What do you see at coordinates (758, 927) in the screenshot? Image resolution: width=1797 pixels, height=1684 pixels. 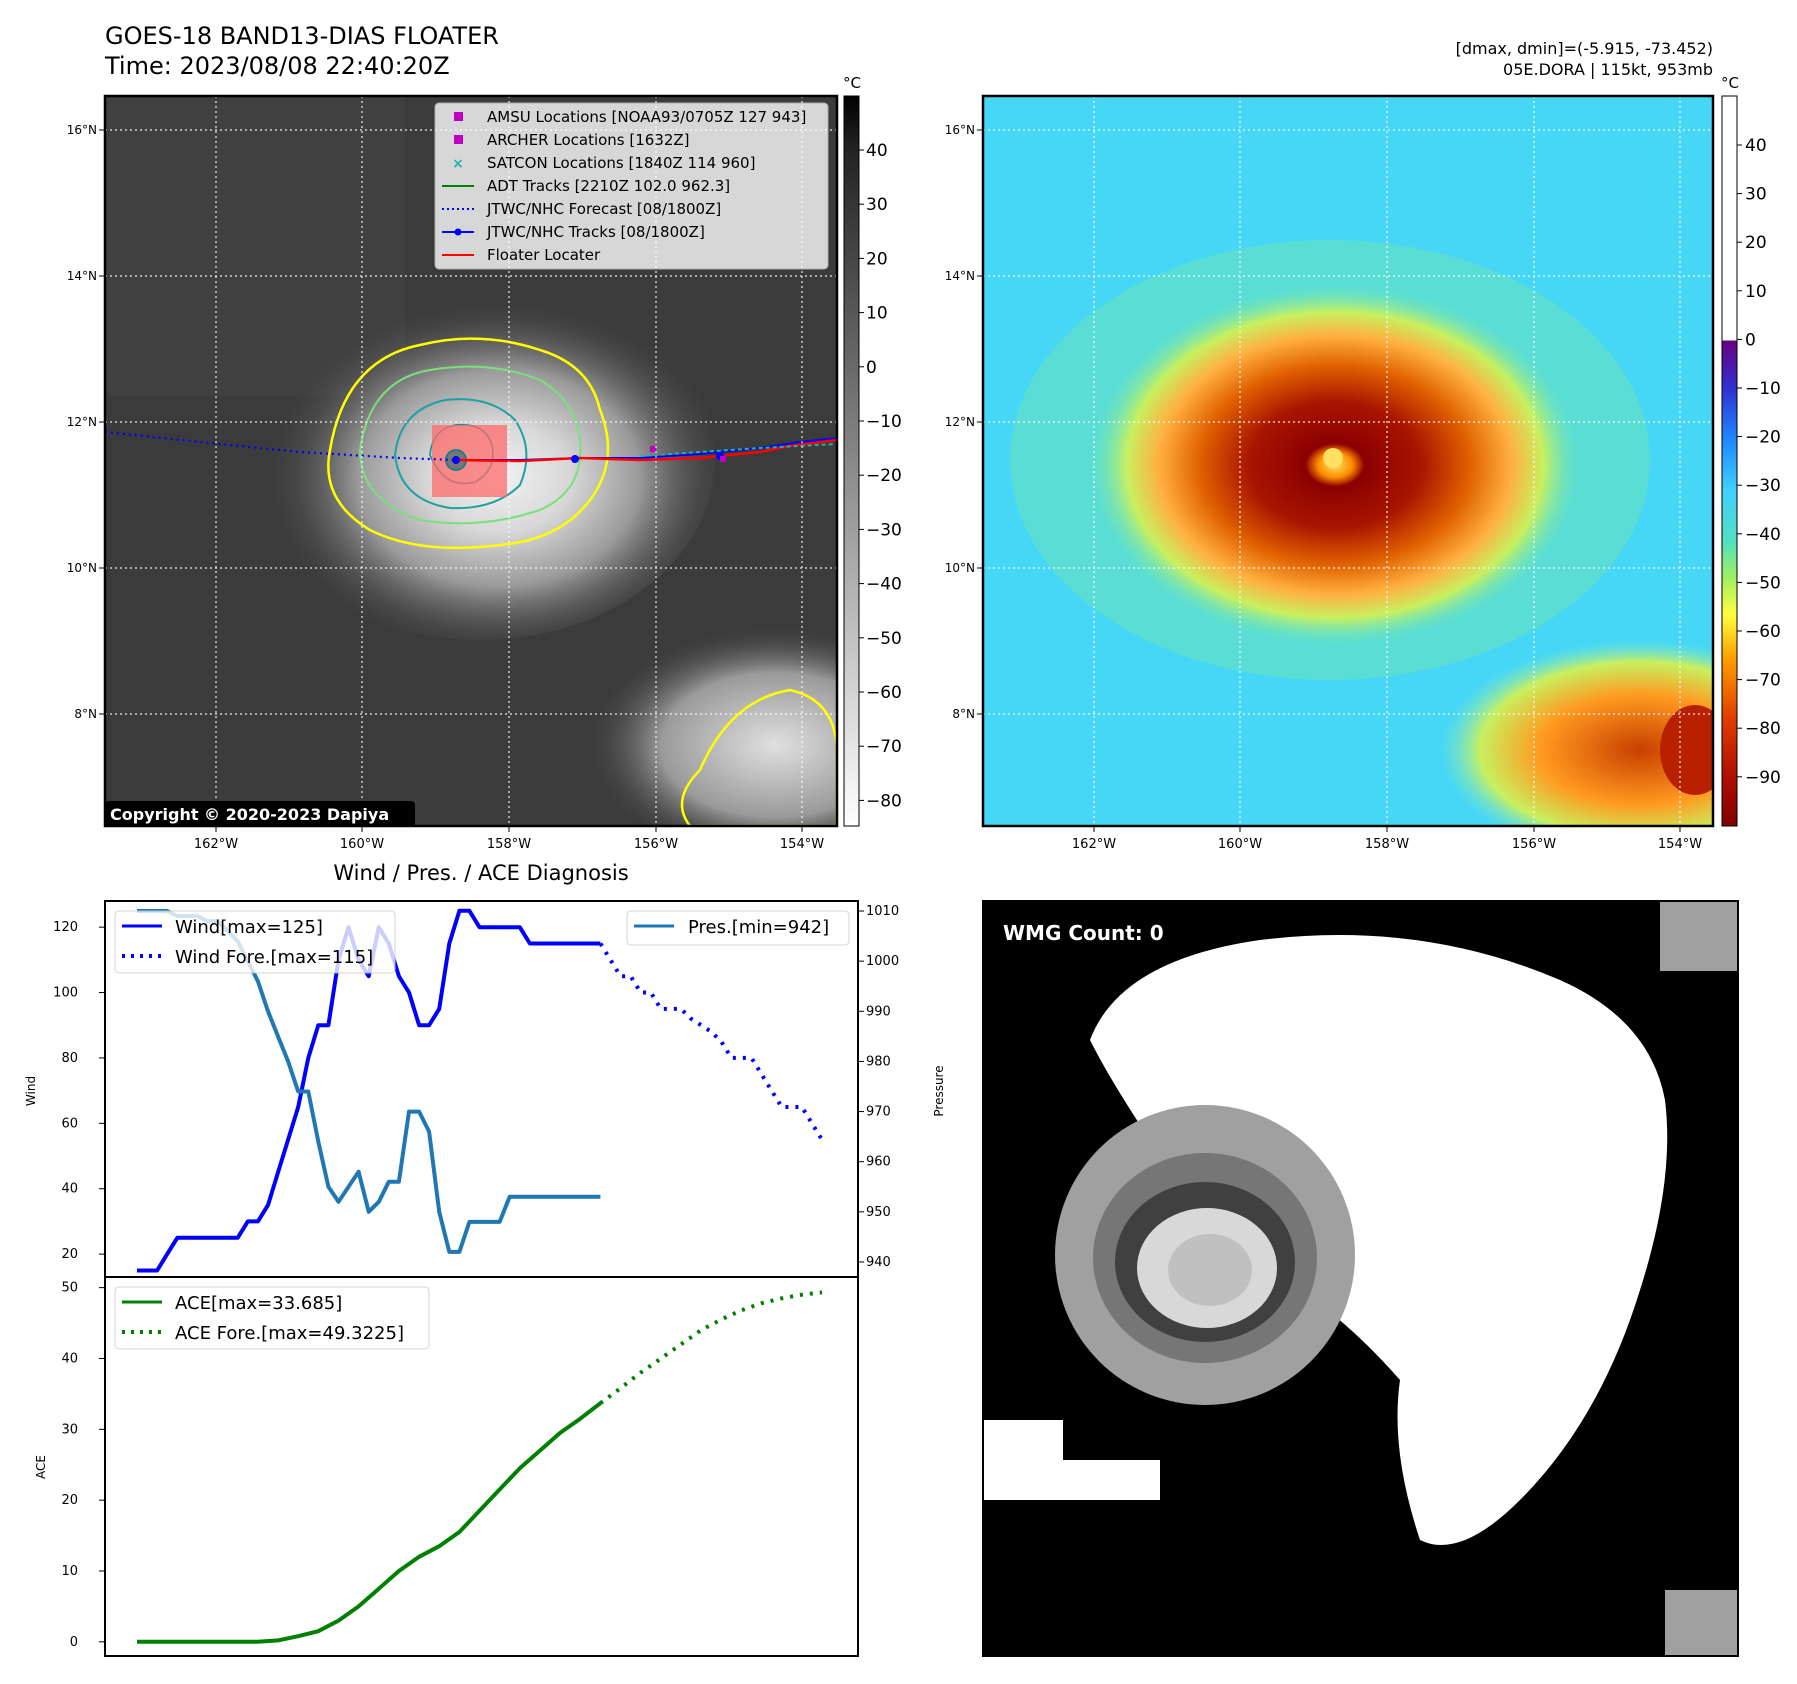 I see `legend-pres: Pres.[min=942]` at bounding box center [758, 927].